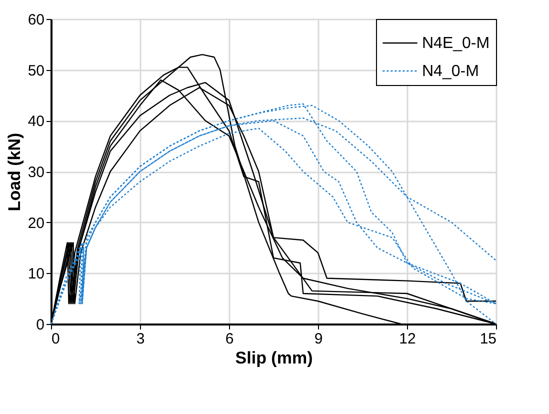 Image resolution: width=549 pixels, height=414 pixels. I want to click on x-tick-label: 0, so click(56, 339).